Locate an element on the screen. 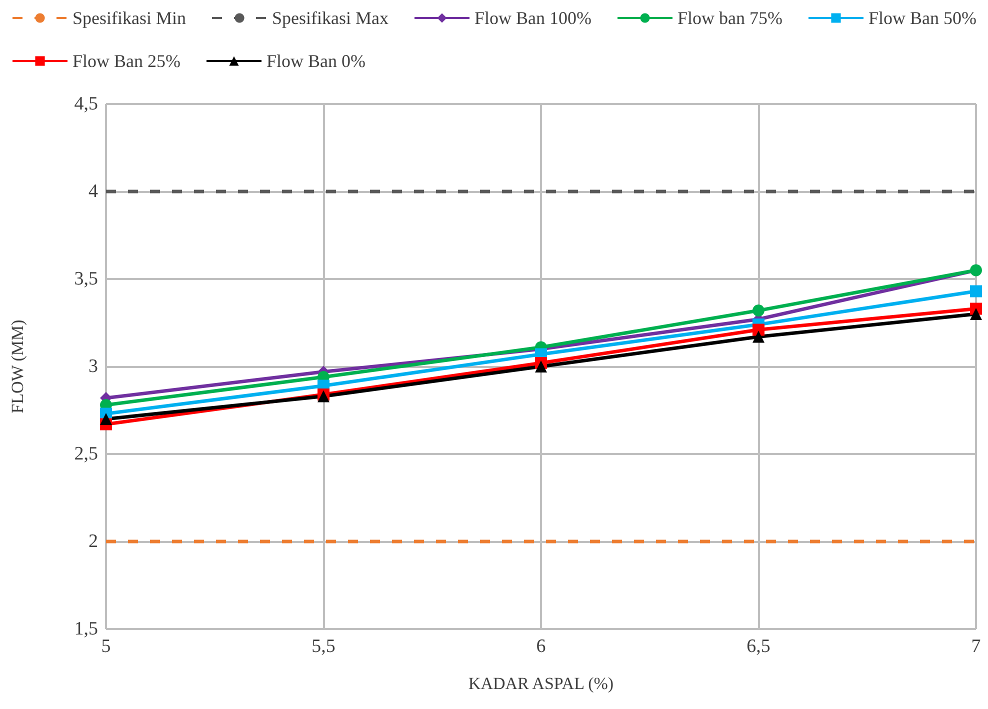 The height and width of the screenshot is (709, 988). legend-label: Flow ban 75% is located at coordinates (730, 18).